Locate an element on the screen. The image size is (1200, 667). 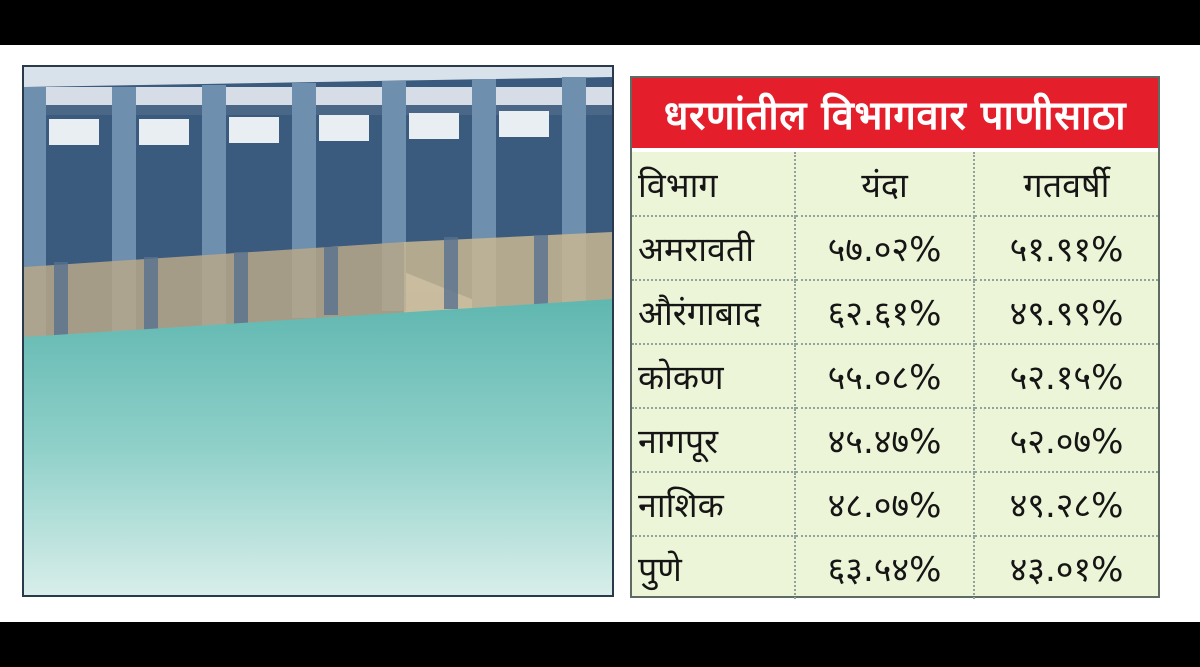
bottom-black-band is located at coordinates (600, 644).